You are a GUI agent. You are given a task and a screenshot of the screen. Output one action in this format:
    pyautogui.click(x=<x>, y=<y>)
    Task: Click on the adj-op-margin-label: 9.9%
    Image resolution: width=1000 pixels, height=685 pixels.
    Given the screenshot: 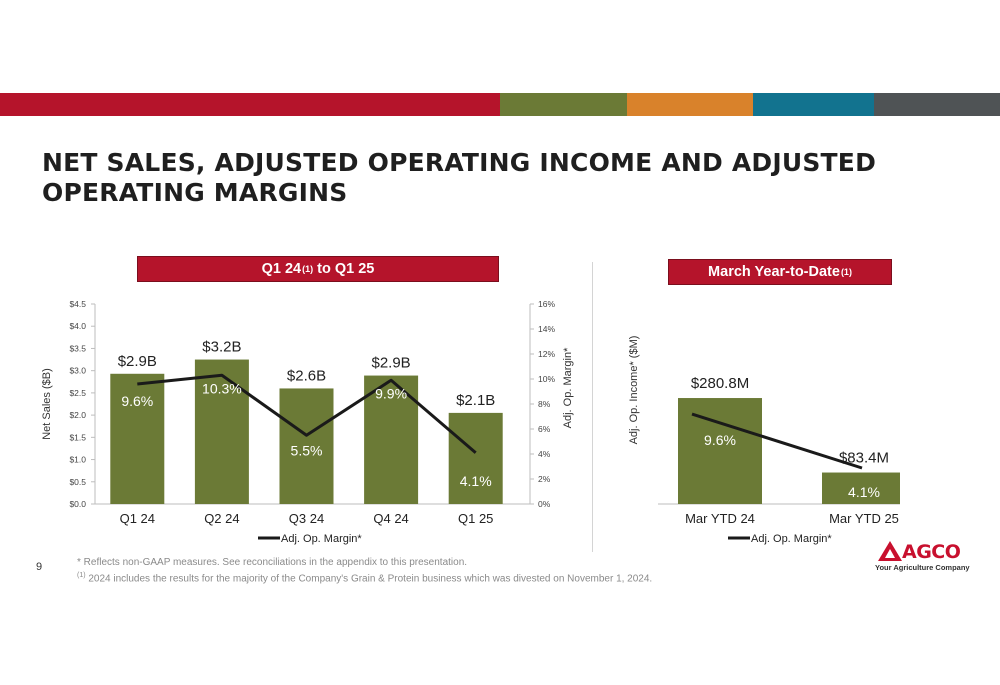 What is the action you would take?
    pyautogui.click(x=391, y=393)
    